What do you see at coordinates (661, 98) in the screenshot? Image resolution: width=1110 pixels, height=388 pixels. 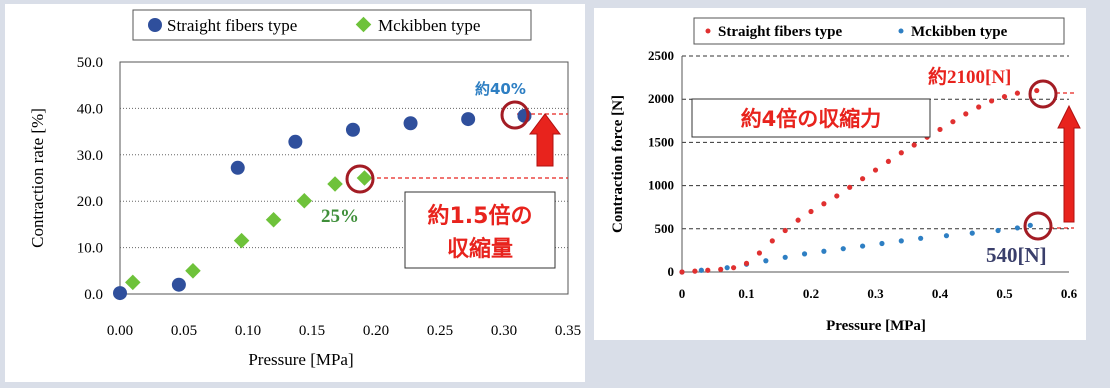 I see `right-y-tick-label: 2000` at bounding box center [661, 98].